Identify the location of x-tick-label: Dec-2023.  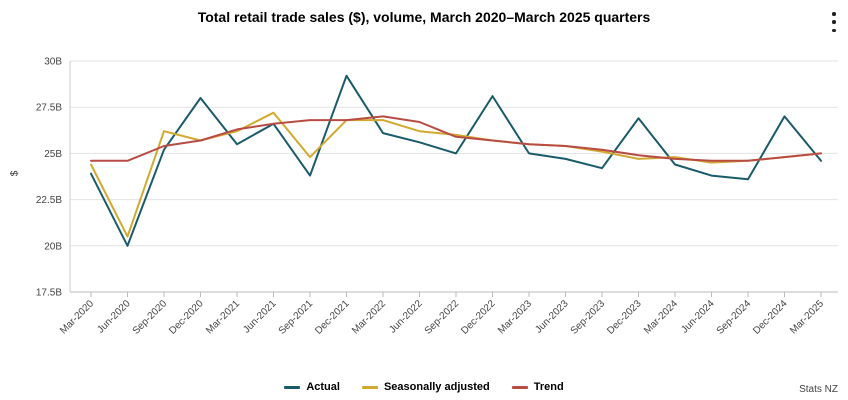
(624, 317).